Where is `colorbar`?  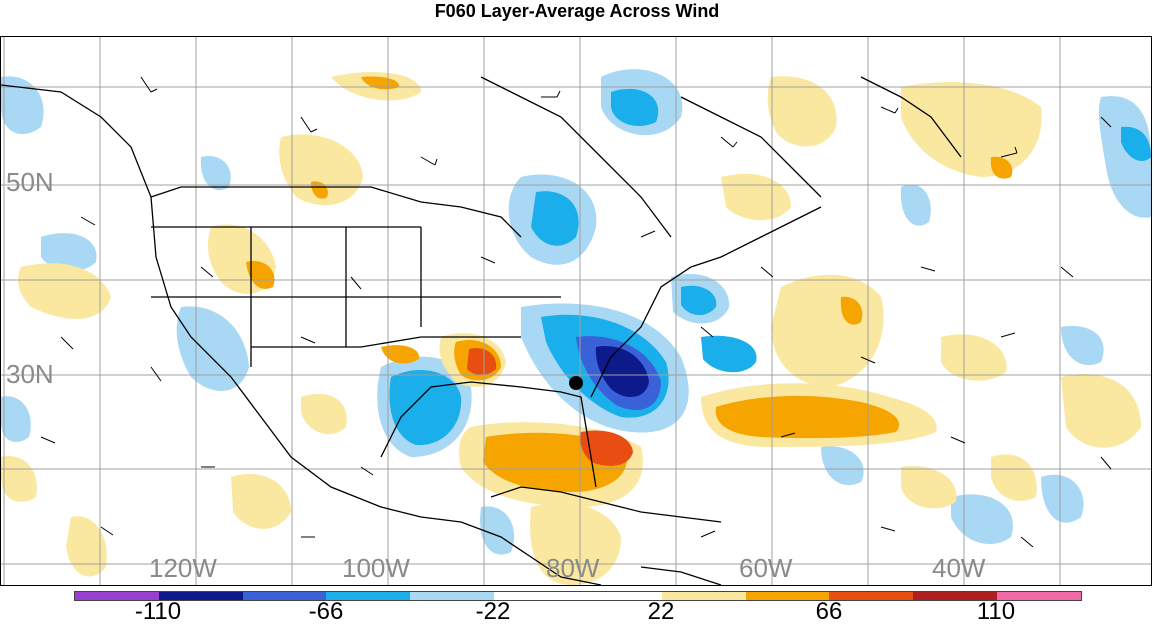
colorbar is located at coordinates (578, 596).